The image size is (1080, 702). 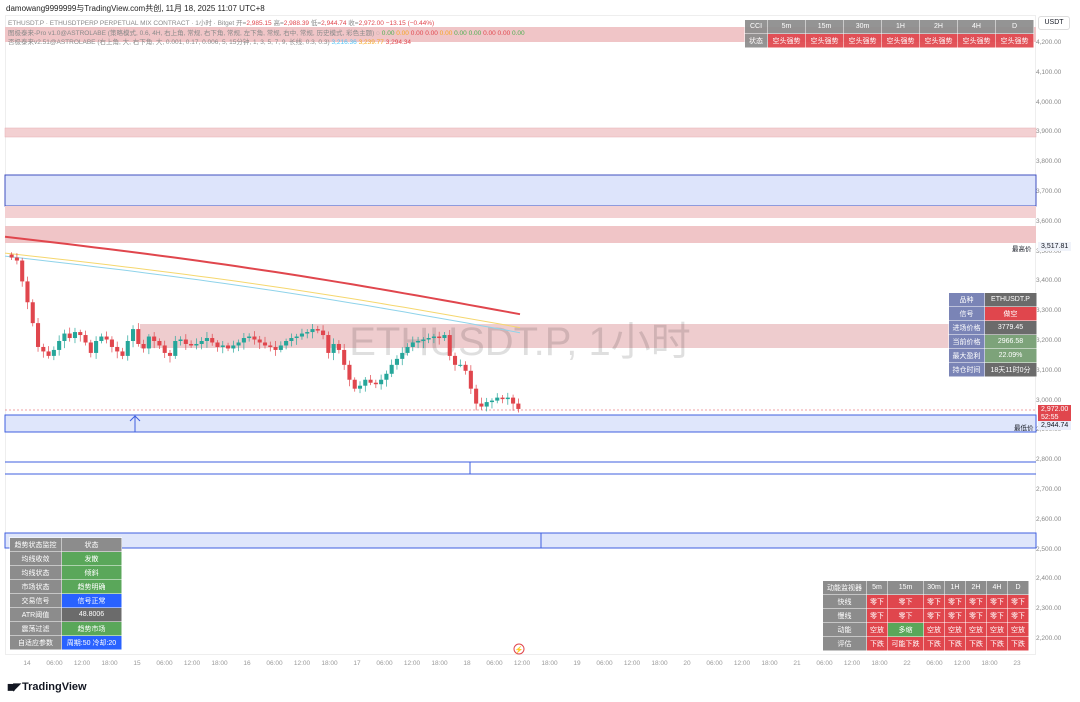 I want to click on low-label: 低=, so click(x=316, y=23).